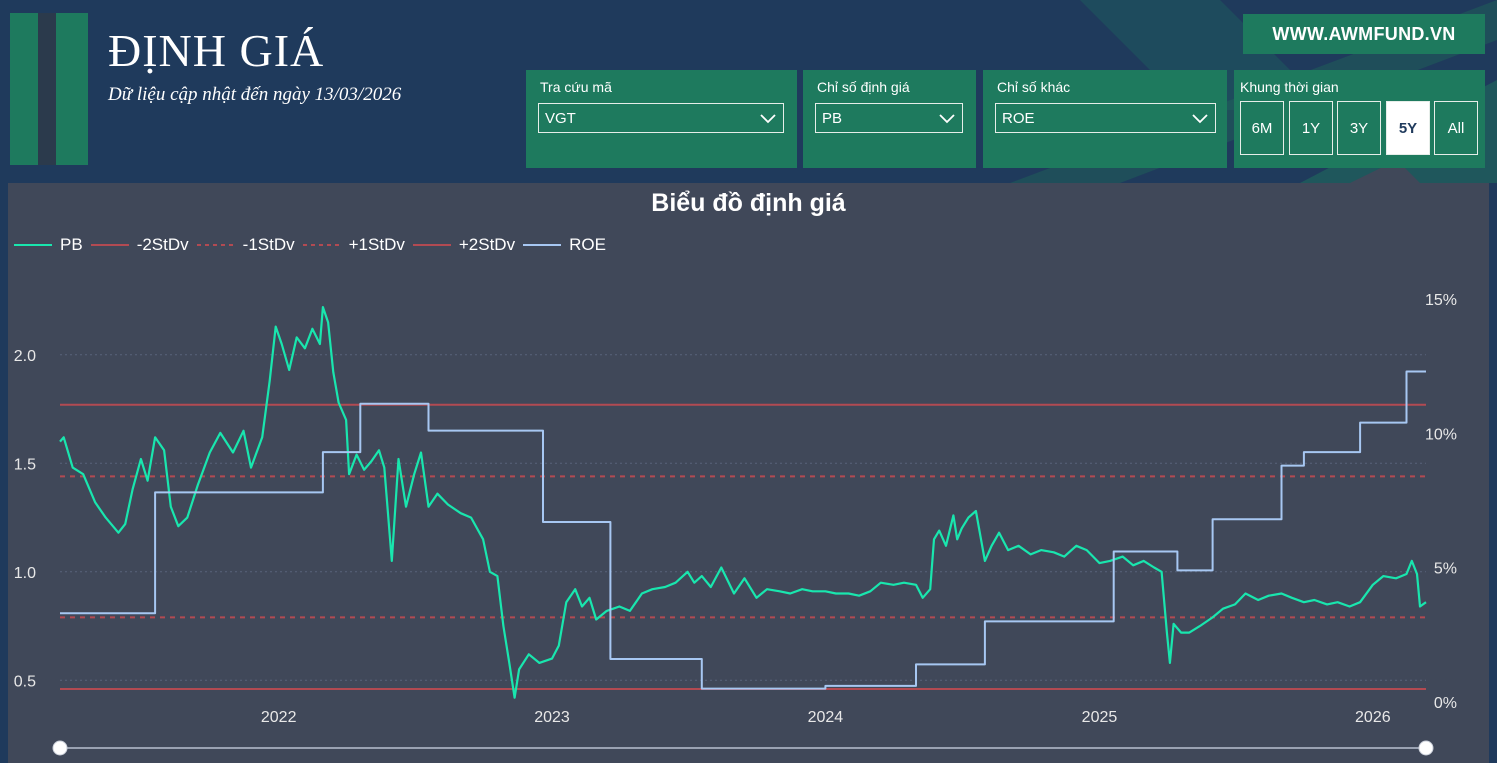 The image size is (1497, 763). I want to click on x-tick-label: 2022, so click(279, 717).